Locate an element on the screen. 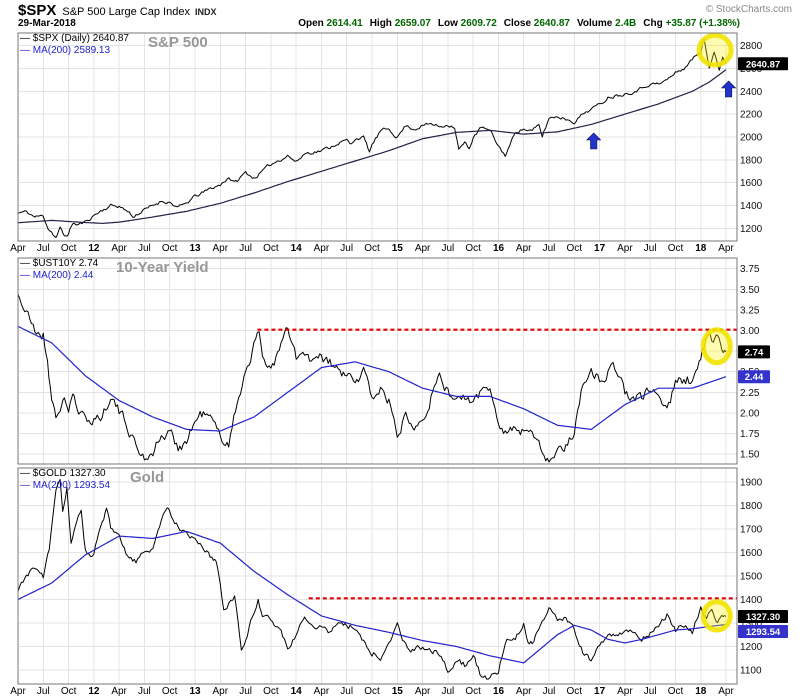 Image resolution: width=800 pixels, height=700 pixels. y-tick-label: 1500 is located at coordinates (751, 577).